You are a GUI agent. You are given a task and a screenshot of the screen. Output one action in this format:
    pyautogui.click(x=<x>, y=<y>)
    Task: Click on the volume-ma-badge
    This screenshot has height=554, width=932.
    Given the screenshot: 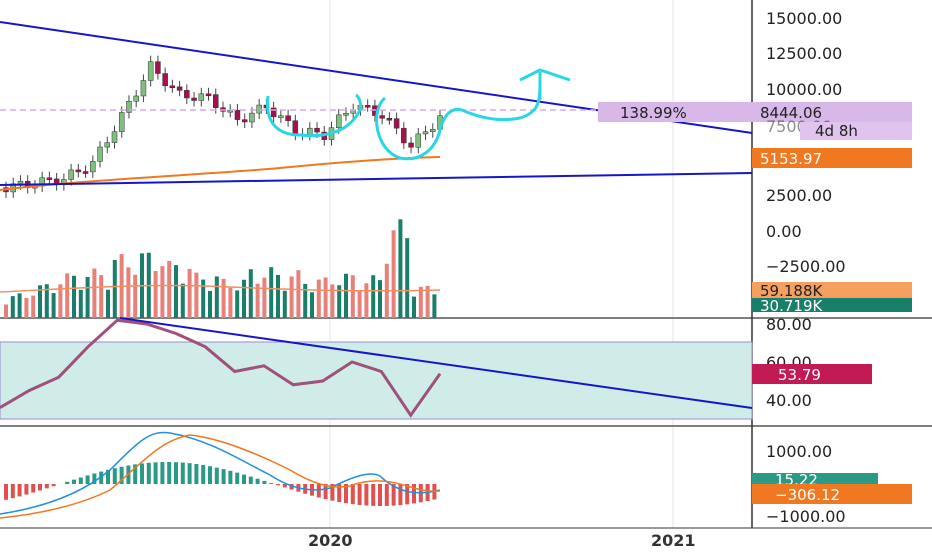 What is the action you would take?
    pyautogui.click(x=832, y=291)
    